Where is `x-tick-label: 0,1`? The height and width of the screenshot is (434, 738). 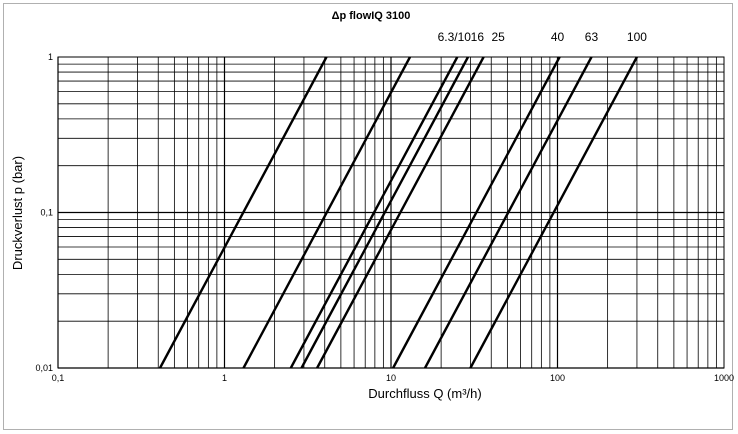 x-tick-label: 0,1 is located at coordinates (58, 378).